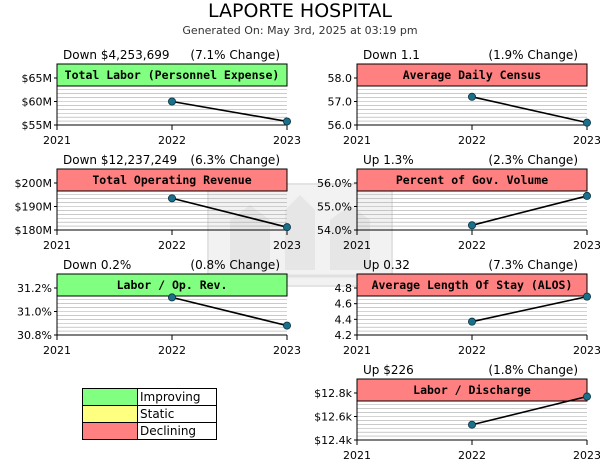 This screenshot has height=465, width=600. I want to click on y-tick-label: $12.6k, so click(333, 417).